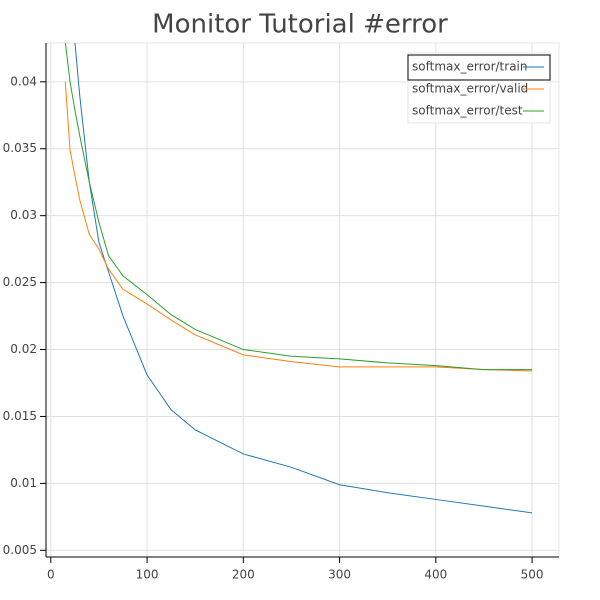 The width and height of the screenshot is (600, 600). I want to click on x-tick-label: 200, so click(243, 575).